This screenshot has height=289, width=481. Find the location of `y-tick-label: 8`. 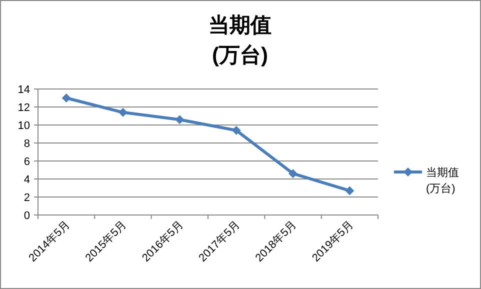

y-tick-label: 8 is located at coordinates (27, 144).